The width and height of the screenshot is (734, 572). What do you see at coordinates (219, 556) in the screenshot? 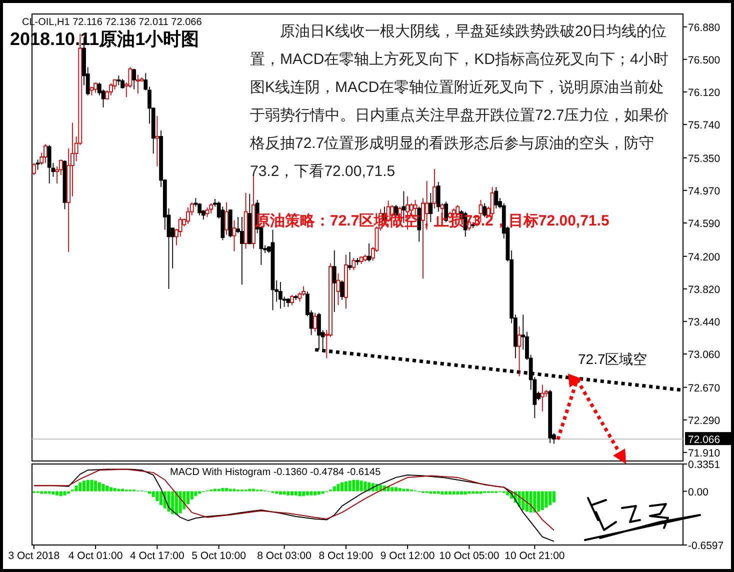
I see `x-tick-label: 5 Oct 10:00` at bounding box center [219, 556].